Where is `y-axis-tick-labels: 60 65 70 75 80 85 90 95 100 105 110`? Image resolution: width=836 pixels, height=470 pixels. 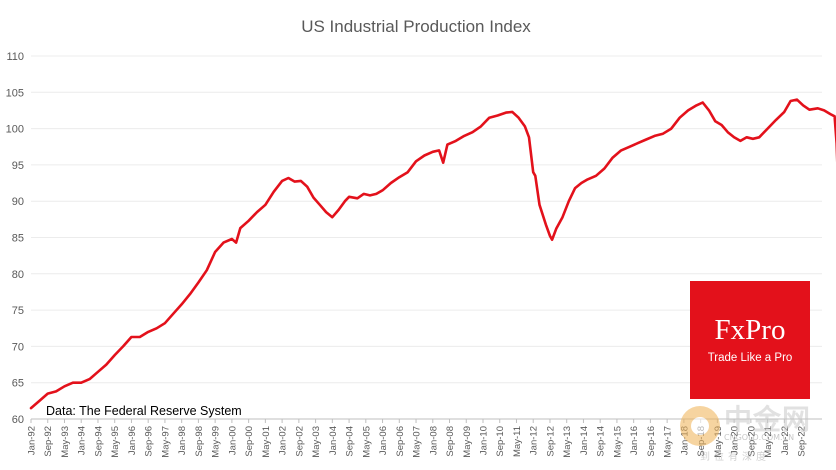
y-axis-tick-labels: 60 65 70 75 80 85 90 95 100 105 110 is located at coordinates (15, 238).